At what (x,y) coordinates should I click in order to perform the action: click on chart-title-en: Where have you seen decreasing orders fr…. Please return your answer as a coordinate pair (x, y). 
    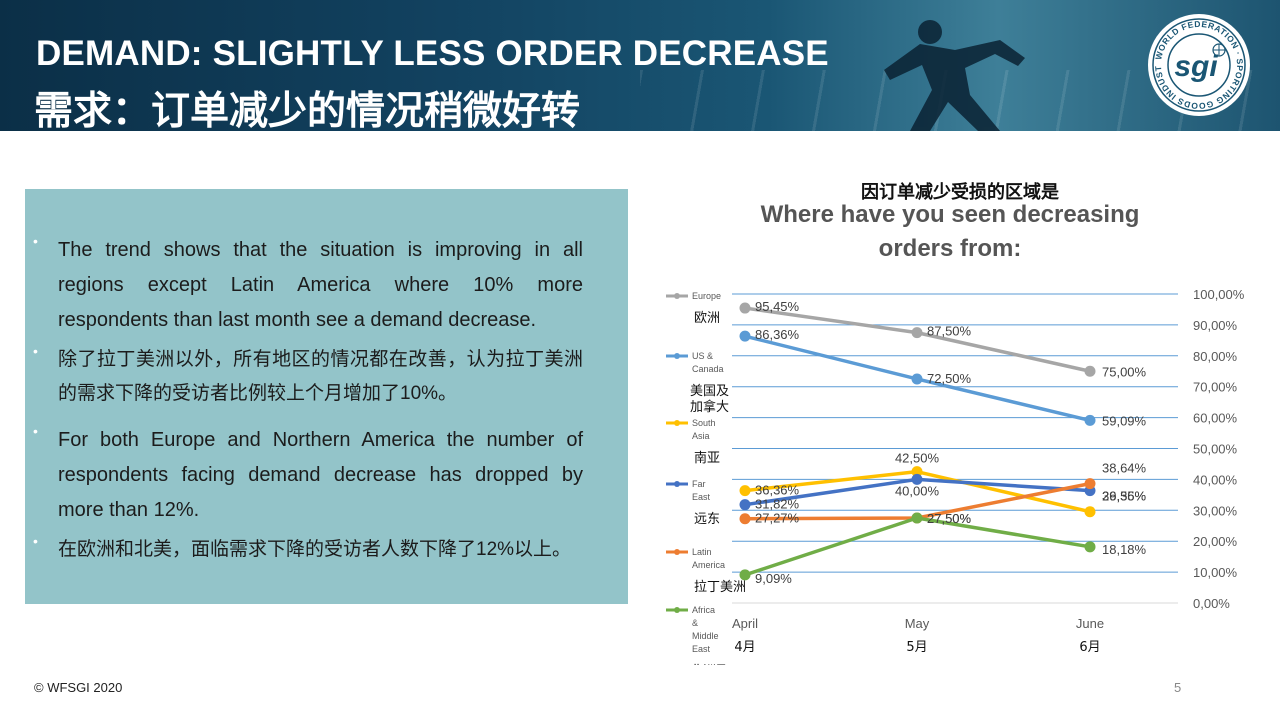
    Looking at the image, I should click on (950, 231).